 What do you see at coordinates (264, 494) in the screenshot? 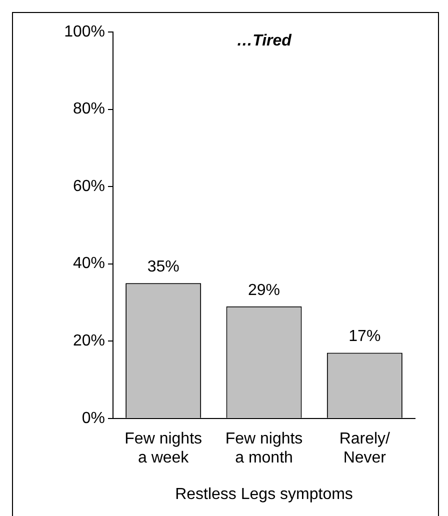
I see `x-axis-title: Restless Legs symptoms` at bounding box center [264, 494].